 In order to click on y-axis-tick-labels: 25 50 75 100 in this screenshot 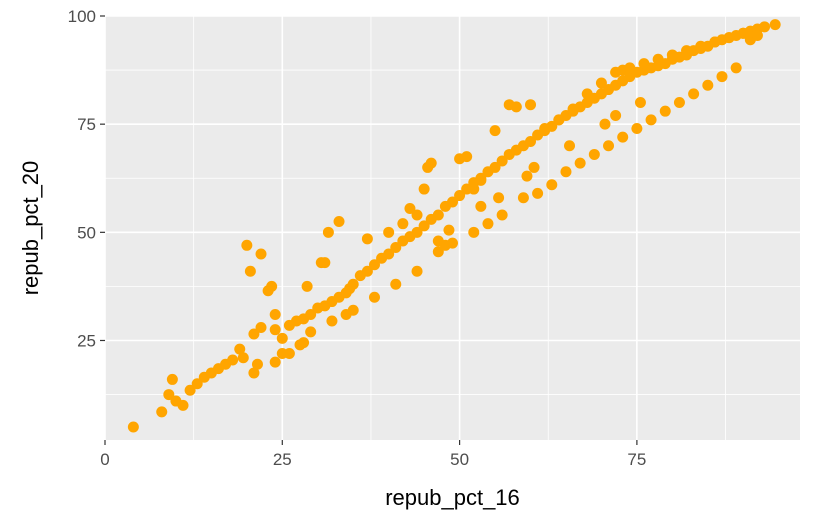, I will do `click(82, 178)`.